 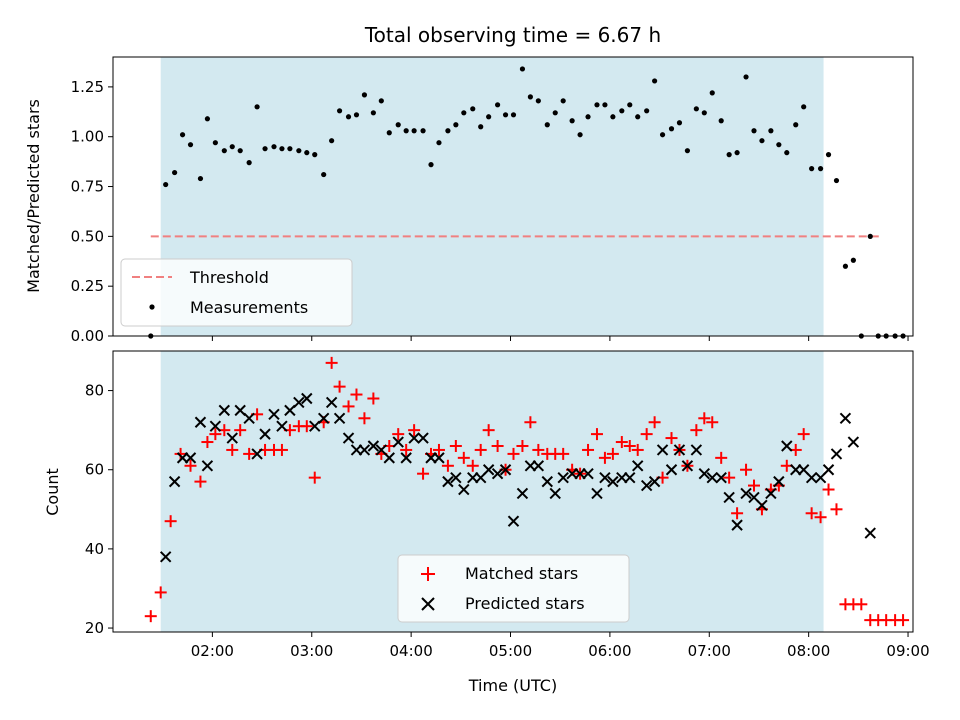 What do you see at coordinates (94, 470) in the screenshot?
I see `y-tick-label: 60` at bounding box center [94, 470].